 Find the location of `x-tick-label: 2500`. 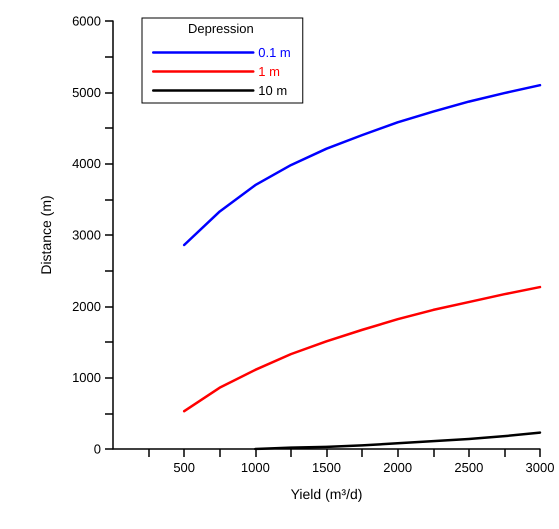

x-tick-label: 2500 is located at coordinates (469, 467).